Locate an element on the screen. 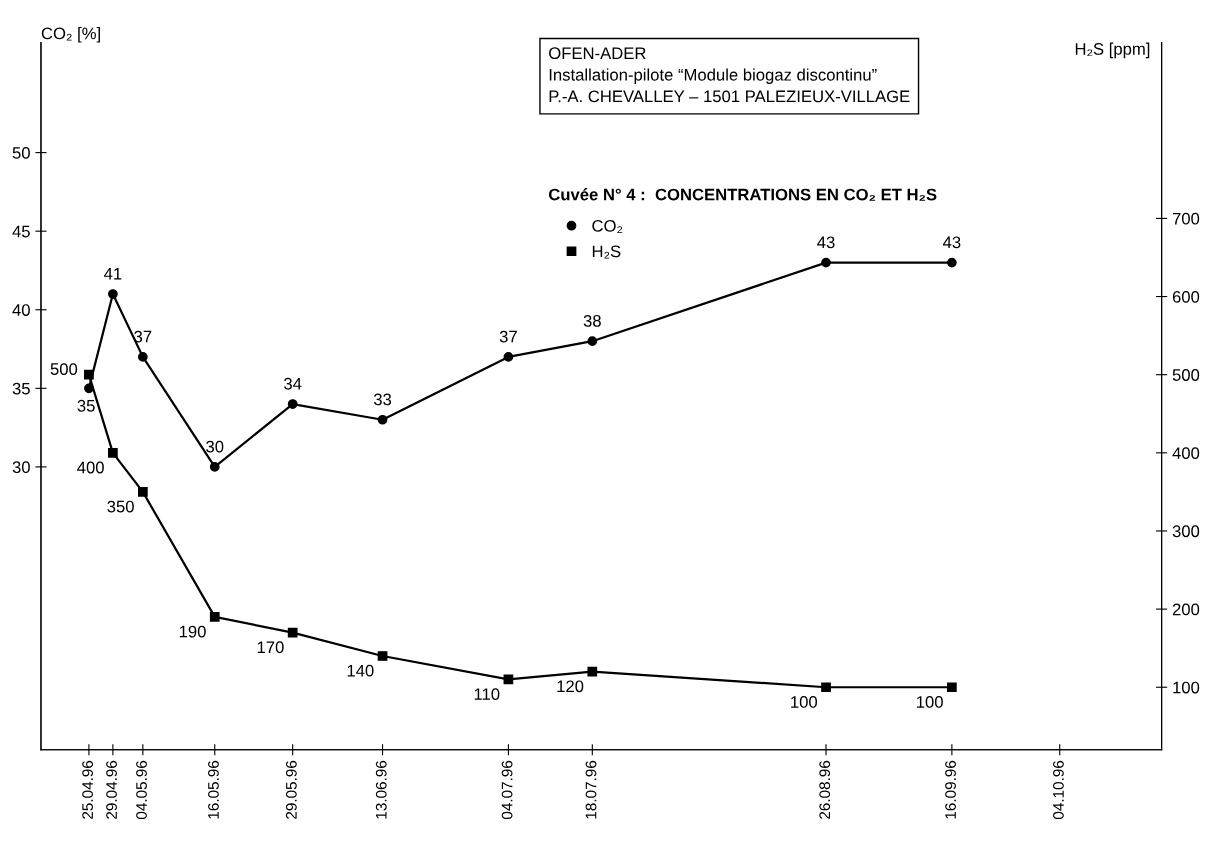 This screenshot has height=852, width=1205. data-label: 120 is located at coordinates (570, 686).